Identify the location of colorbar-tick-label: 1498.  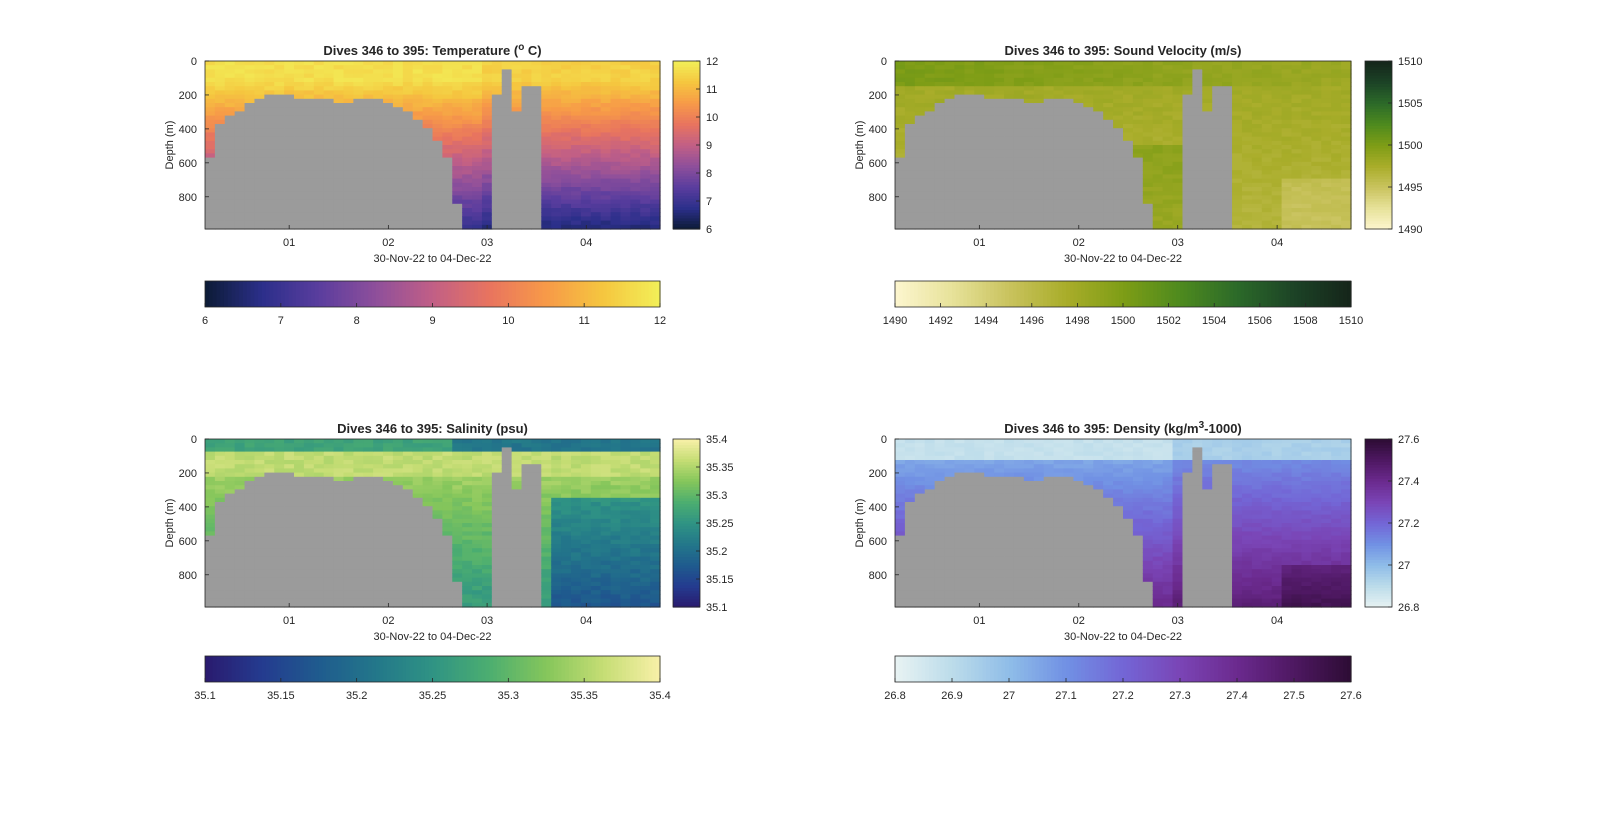
(1077, 321).